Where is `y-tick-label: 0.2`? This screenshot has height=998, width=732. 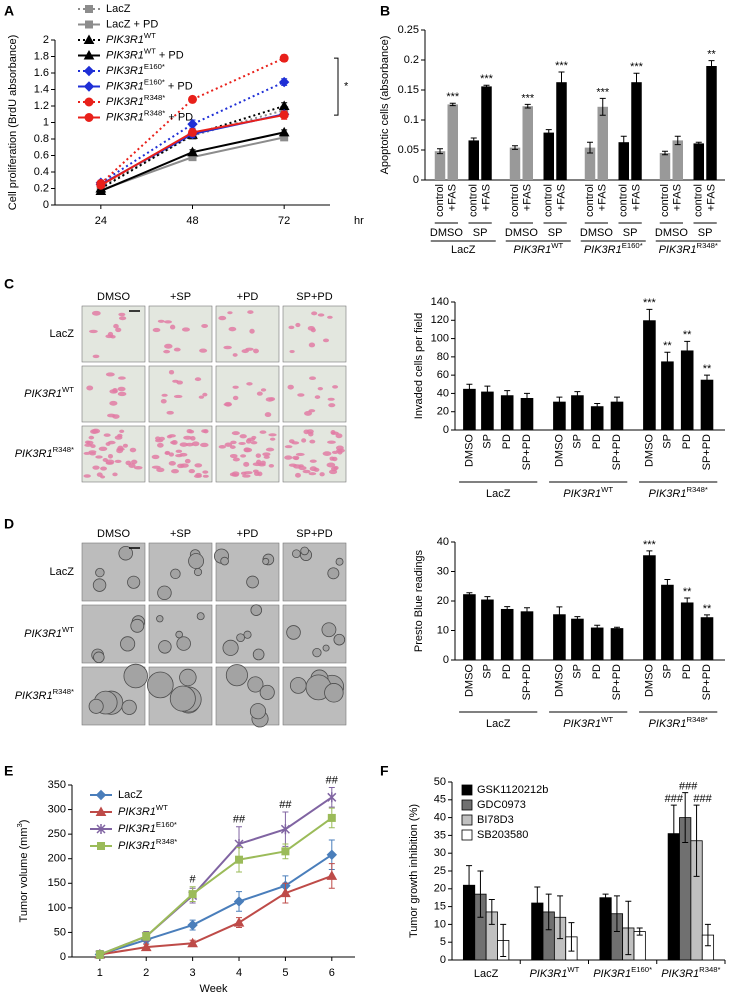 y-tick-label: 0.2 is located at coordinates (41, 188).